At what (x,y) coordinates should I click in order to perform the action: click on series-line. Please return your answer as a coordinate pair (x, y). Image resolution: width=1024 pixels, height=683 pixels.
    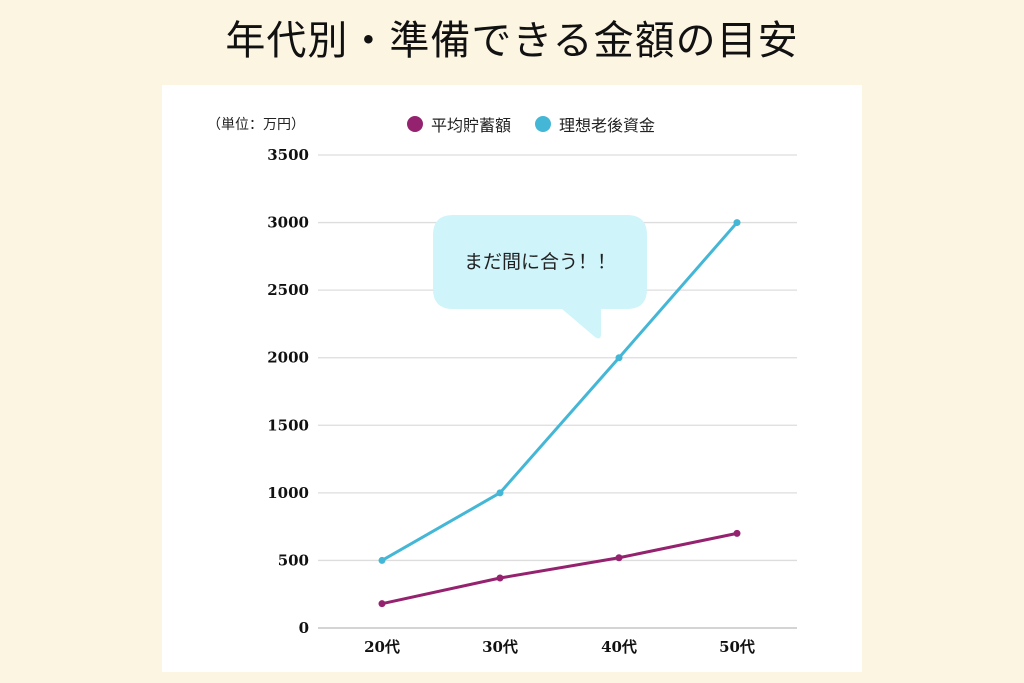
    Looking at the image, I should click on (559, 568).